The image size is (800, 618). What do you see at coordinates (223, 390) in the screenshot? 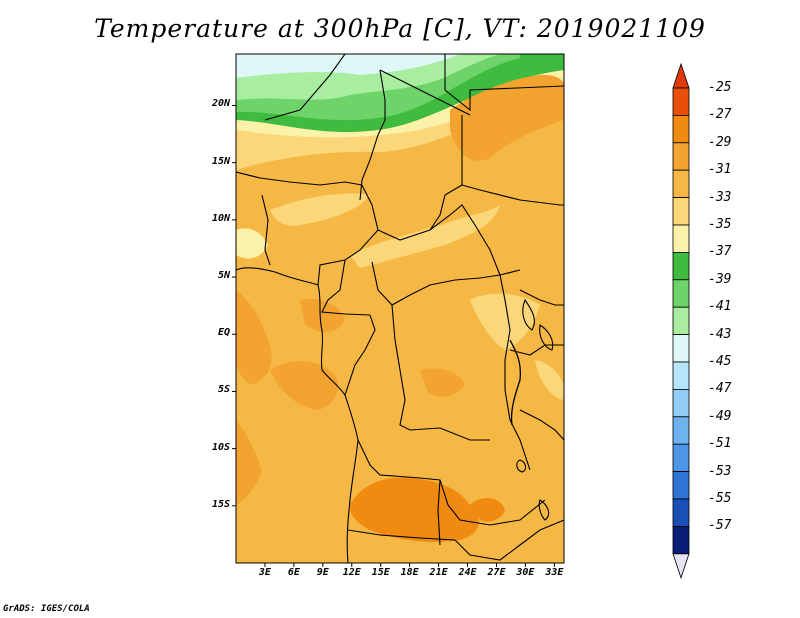
I see `lat-tick-label: 5S` at bounding box center [223, 390].